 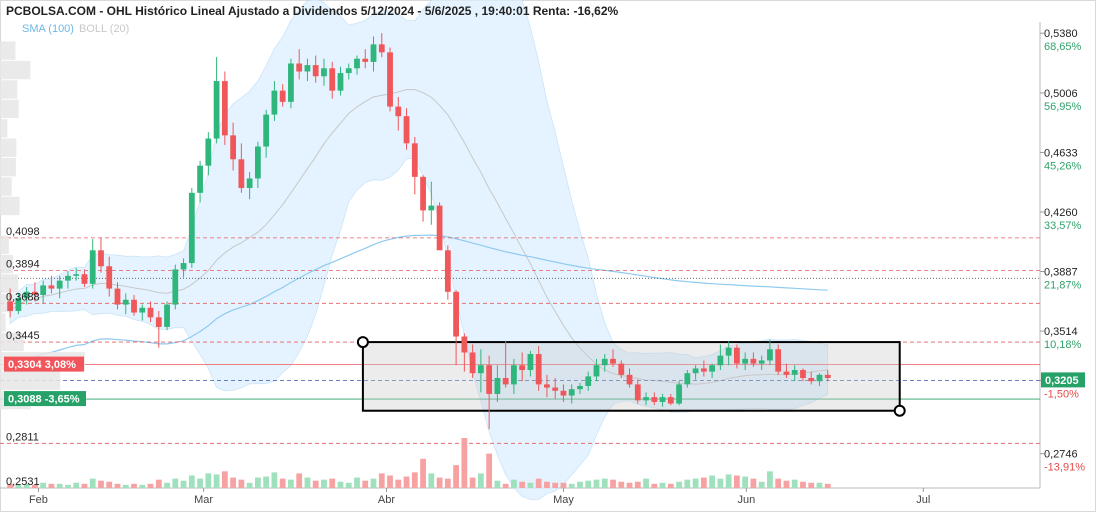 What do you see at coordinates (22, 437) in the screenshot?
I see `left-level-label: 0,2811` at bounding box center [22, 437].